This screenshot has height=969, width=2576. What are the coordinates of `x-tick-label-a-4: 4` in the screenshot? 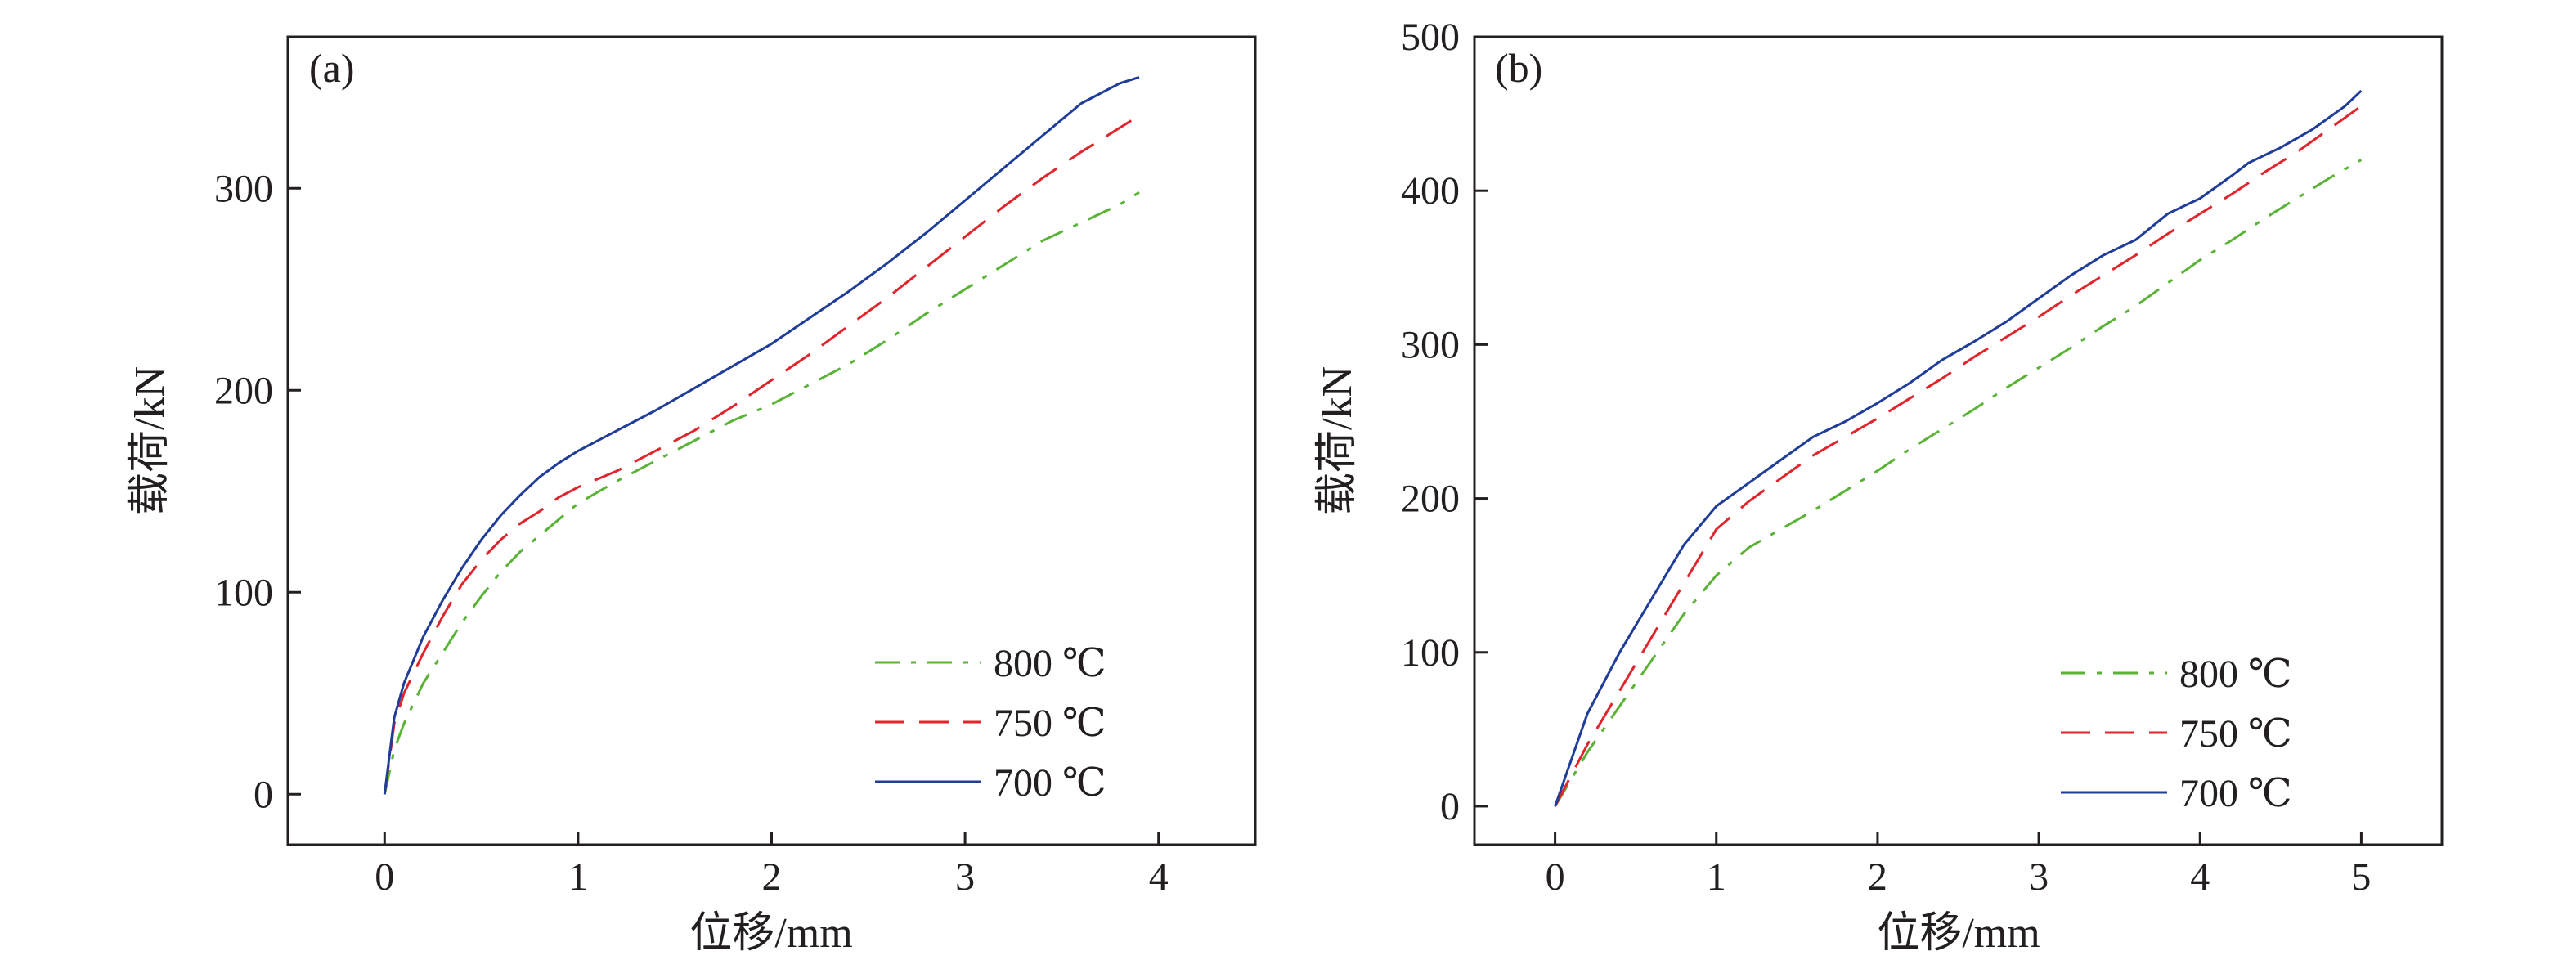 It's located at (1159, 877).